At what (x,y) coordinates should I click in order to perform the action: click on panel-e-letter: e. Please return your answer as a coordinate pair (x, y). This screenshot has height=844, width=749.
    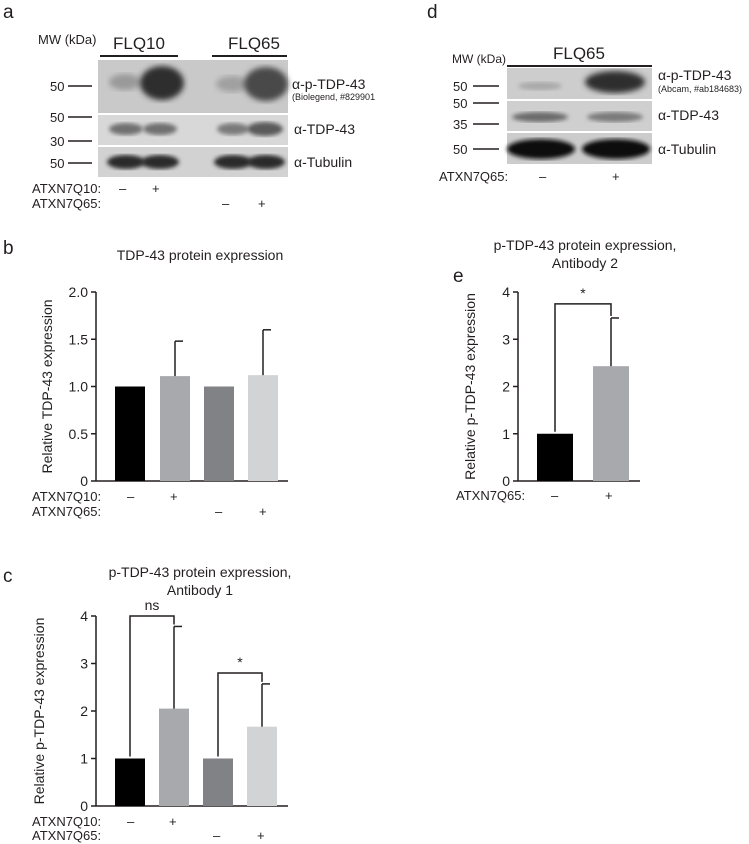
    Looking at the image, I should click on (458, 276).